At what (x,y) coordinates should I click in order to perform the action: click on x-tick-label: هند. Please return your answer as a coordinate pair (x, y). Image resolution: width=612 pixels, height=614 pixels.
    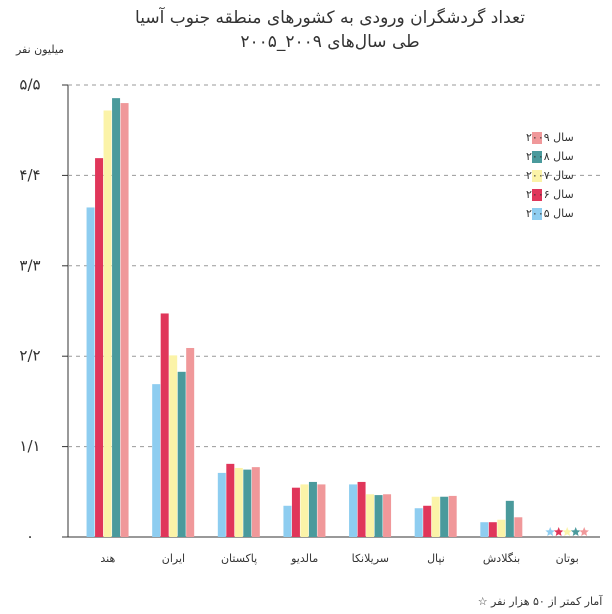
    Looking at the image, I should click on (107, 558).